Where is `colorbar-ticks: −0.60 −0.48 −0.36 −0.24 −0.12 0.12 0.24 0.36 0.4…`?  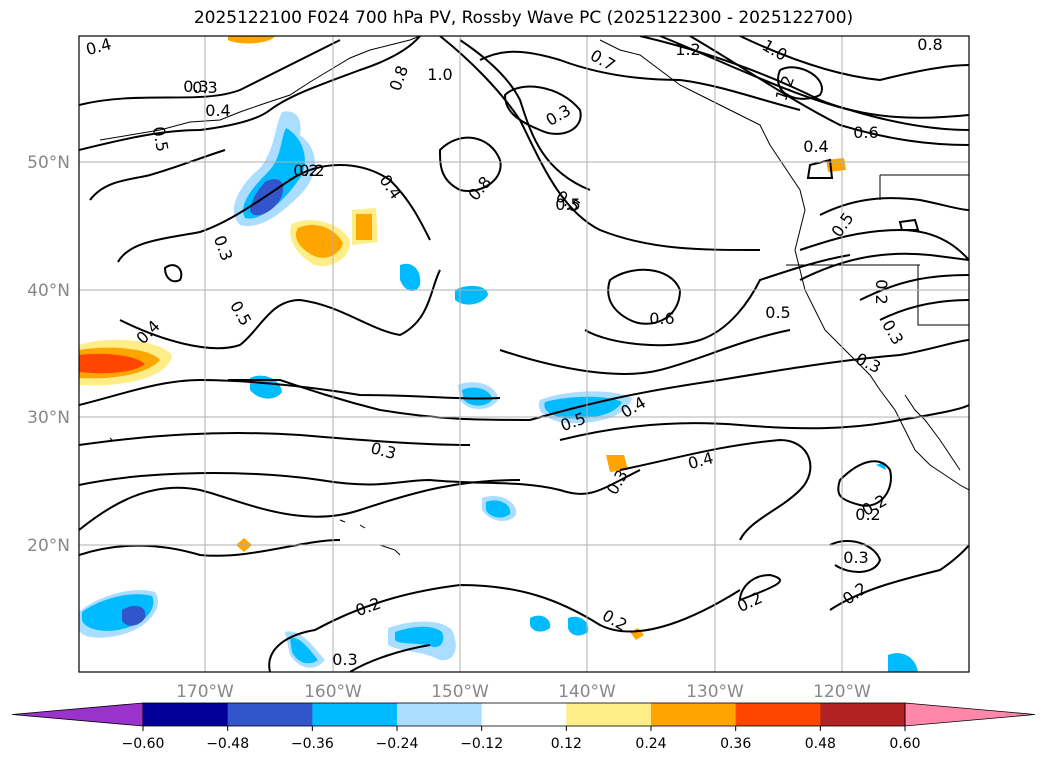 colorbar-ticks: −0.60 −0.48 −0.36 −0.24 −0.12 0.12 0.24 0.36 0.4… is located at coordinates (521, 739).